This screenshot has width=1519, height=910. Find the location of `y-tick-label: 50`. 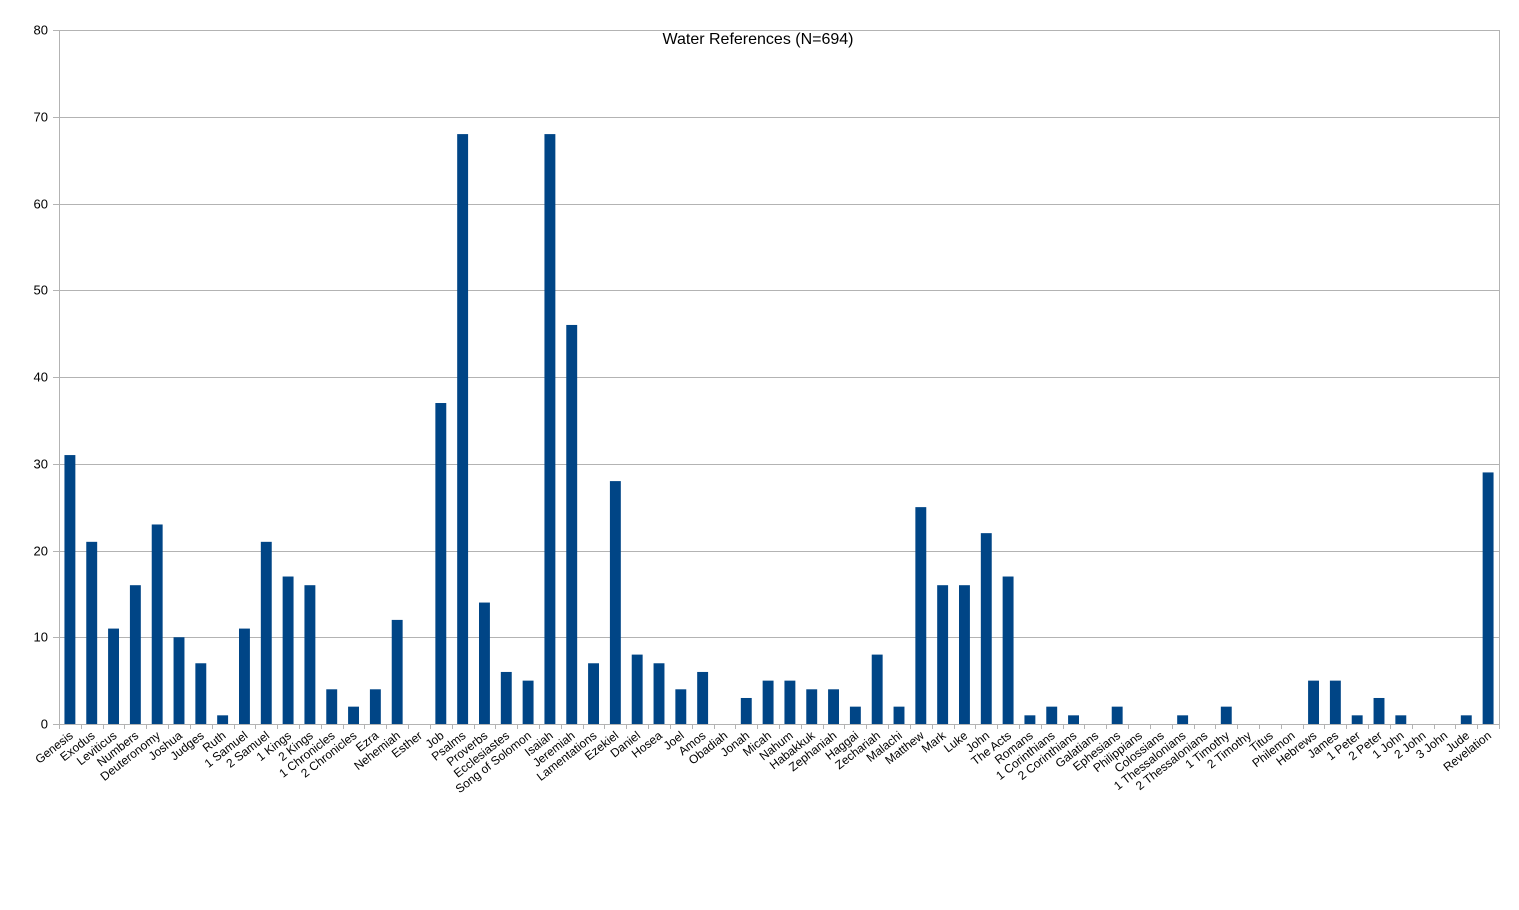

y-tick-label: 50 is located at coordinates (41, 290).